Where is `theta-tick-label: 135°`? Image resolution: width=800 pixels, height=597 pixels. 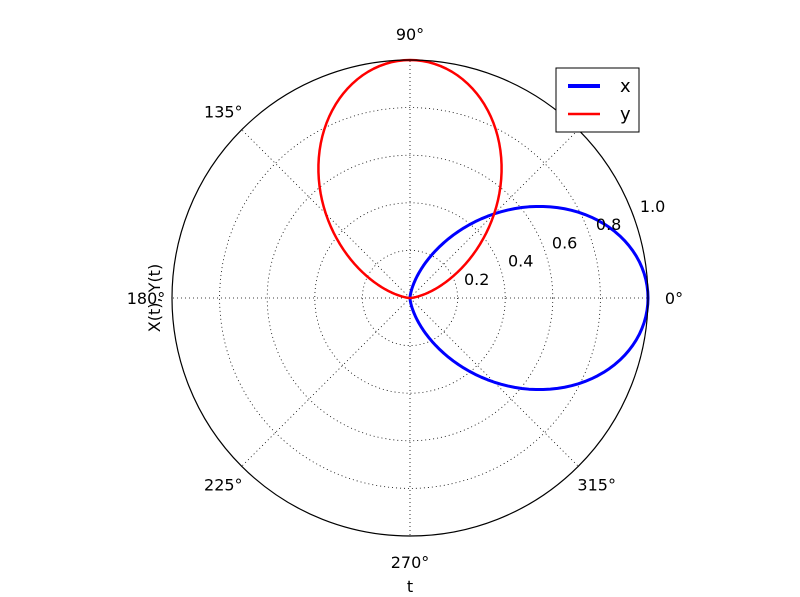 theta-tick-label: 135° is located at coordinates (223, 111).